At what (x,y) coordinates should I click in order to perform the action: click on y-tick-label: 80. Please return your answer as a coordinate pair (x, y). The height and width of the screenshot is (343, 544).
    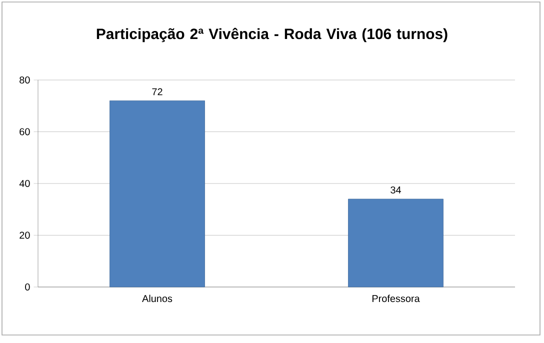
    Looking at the image, I should click on (25, 80).